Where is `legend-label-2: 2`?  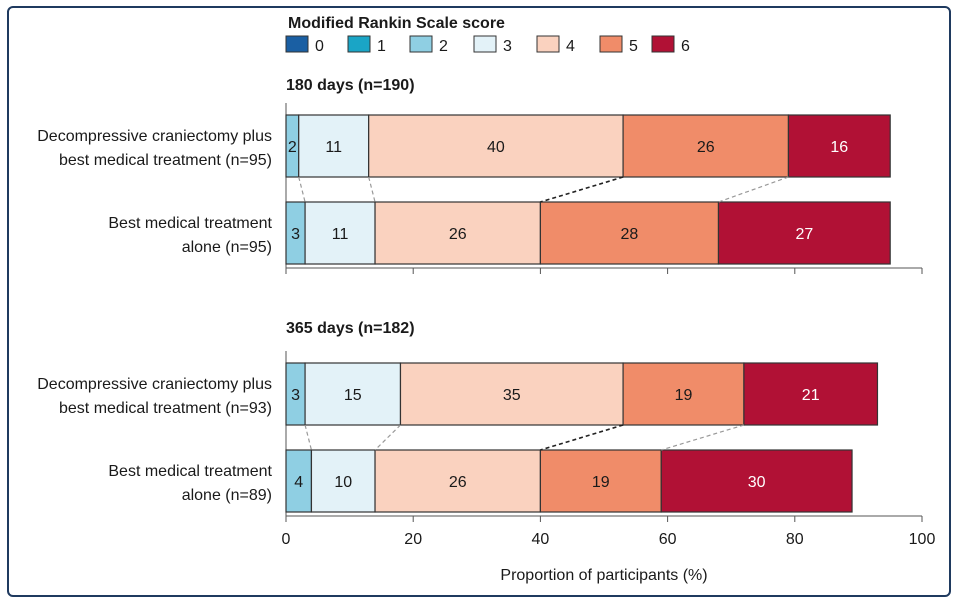
legend-label-2: 2 is located at coordinates (443, 46).